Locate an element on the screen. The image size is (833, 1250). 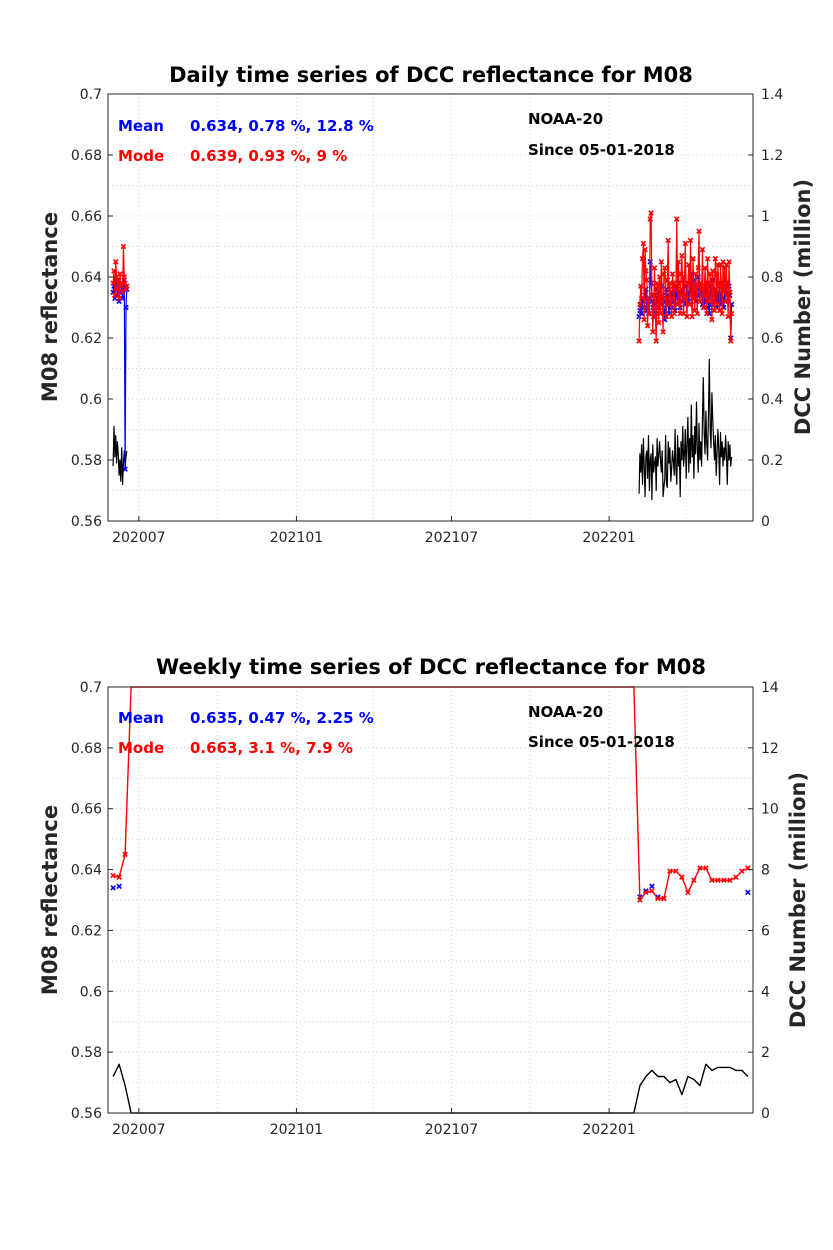
daily-y-tick-label: 0.58 is located at coordinates (86, 461).